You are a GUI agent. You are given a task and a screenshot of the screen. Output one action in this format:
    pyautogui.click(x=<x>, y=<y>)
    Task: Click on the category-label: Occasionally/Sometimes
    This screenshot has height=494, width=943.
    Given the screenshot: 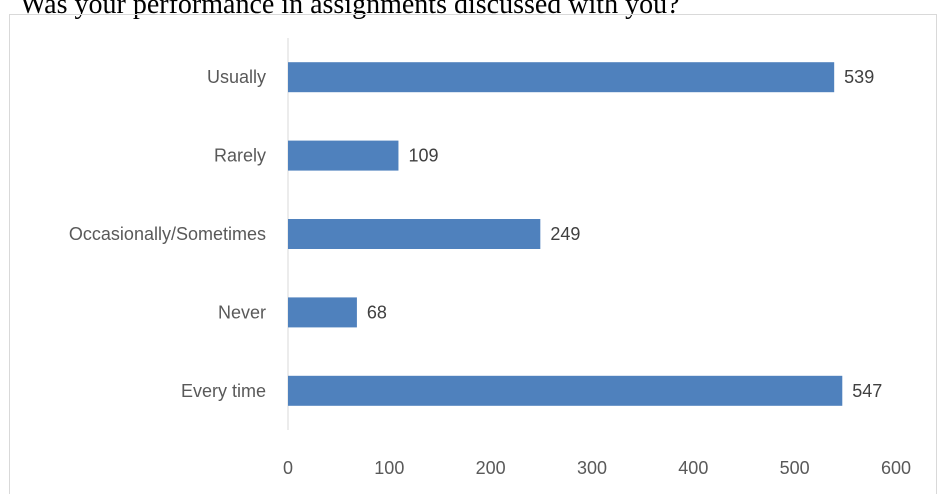 What is the action you would take?
    pyautogui.click(x=167, y=234)
    